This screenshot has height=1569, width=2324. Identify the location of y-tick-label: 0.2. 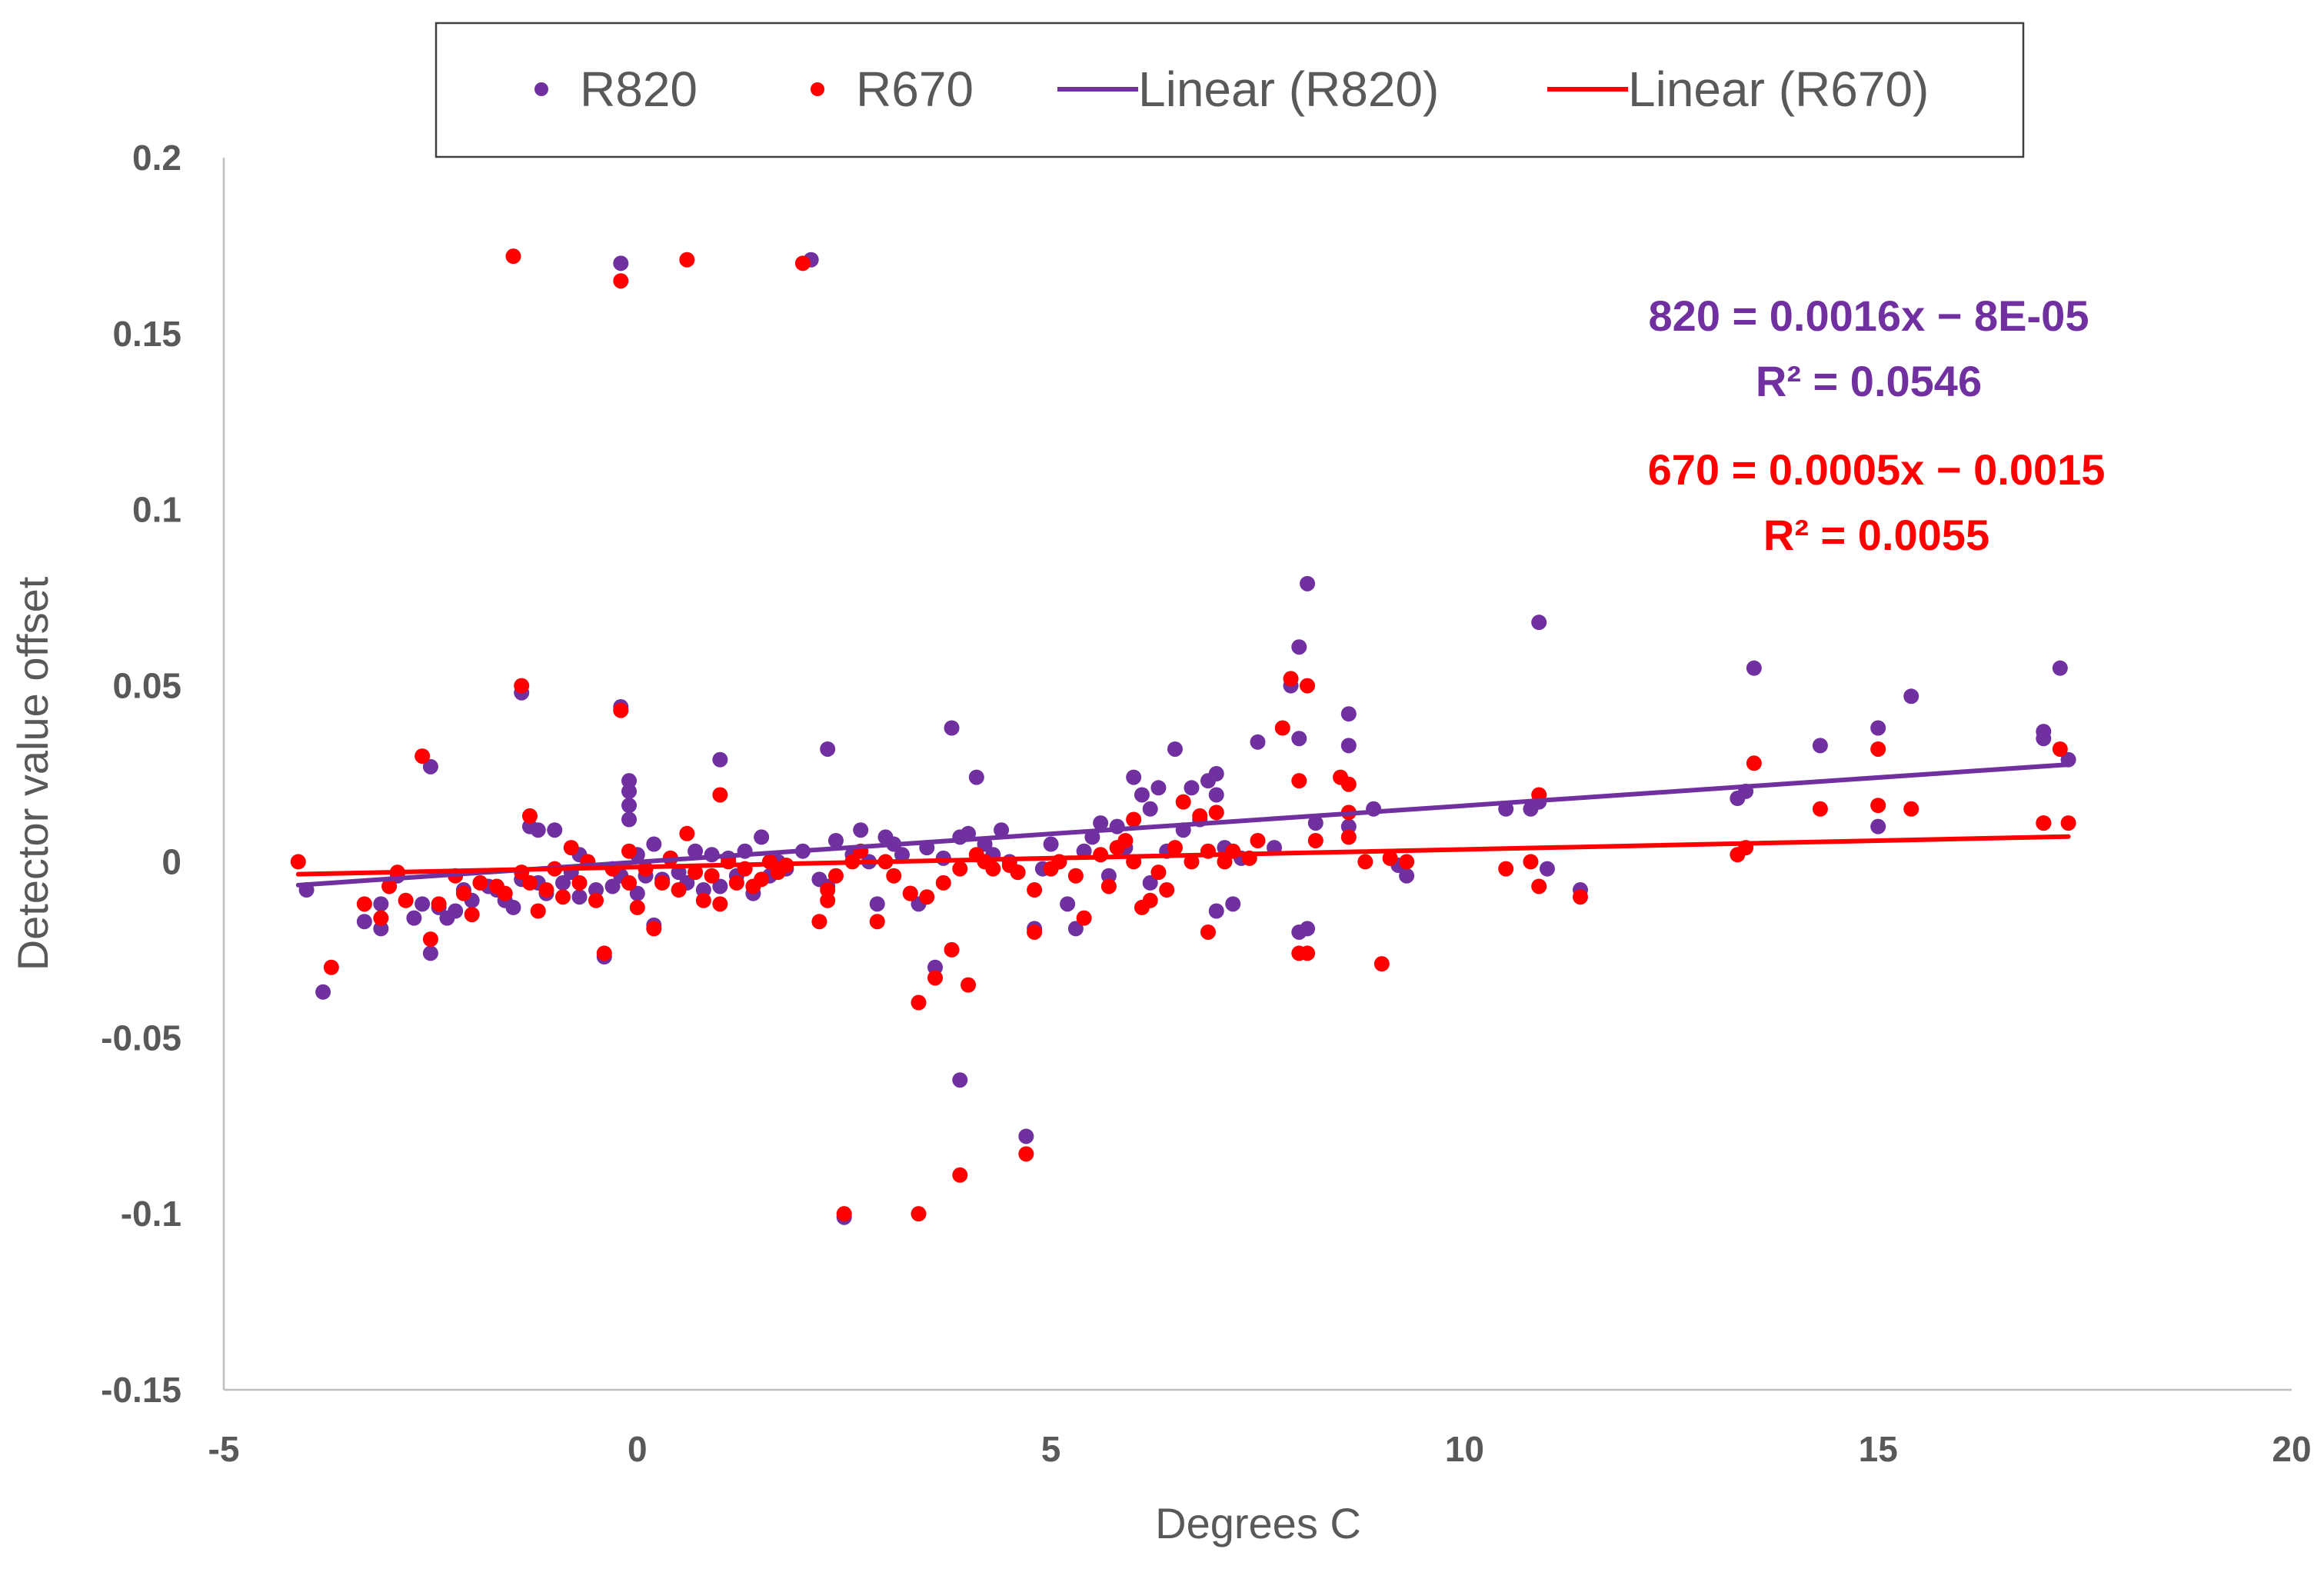
(156, 158).